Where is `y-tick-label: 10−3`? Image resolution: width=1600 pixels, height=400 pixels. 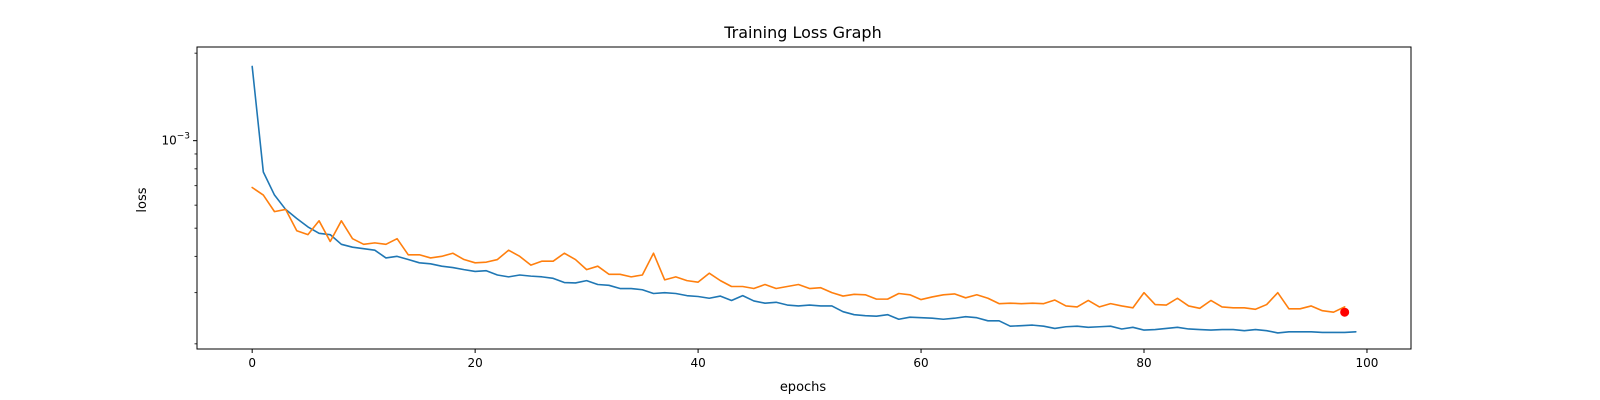 y-tick-label: 10−3 is located at coordinates (175, 140).